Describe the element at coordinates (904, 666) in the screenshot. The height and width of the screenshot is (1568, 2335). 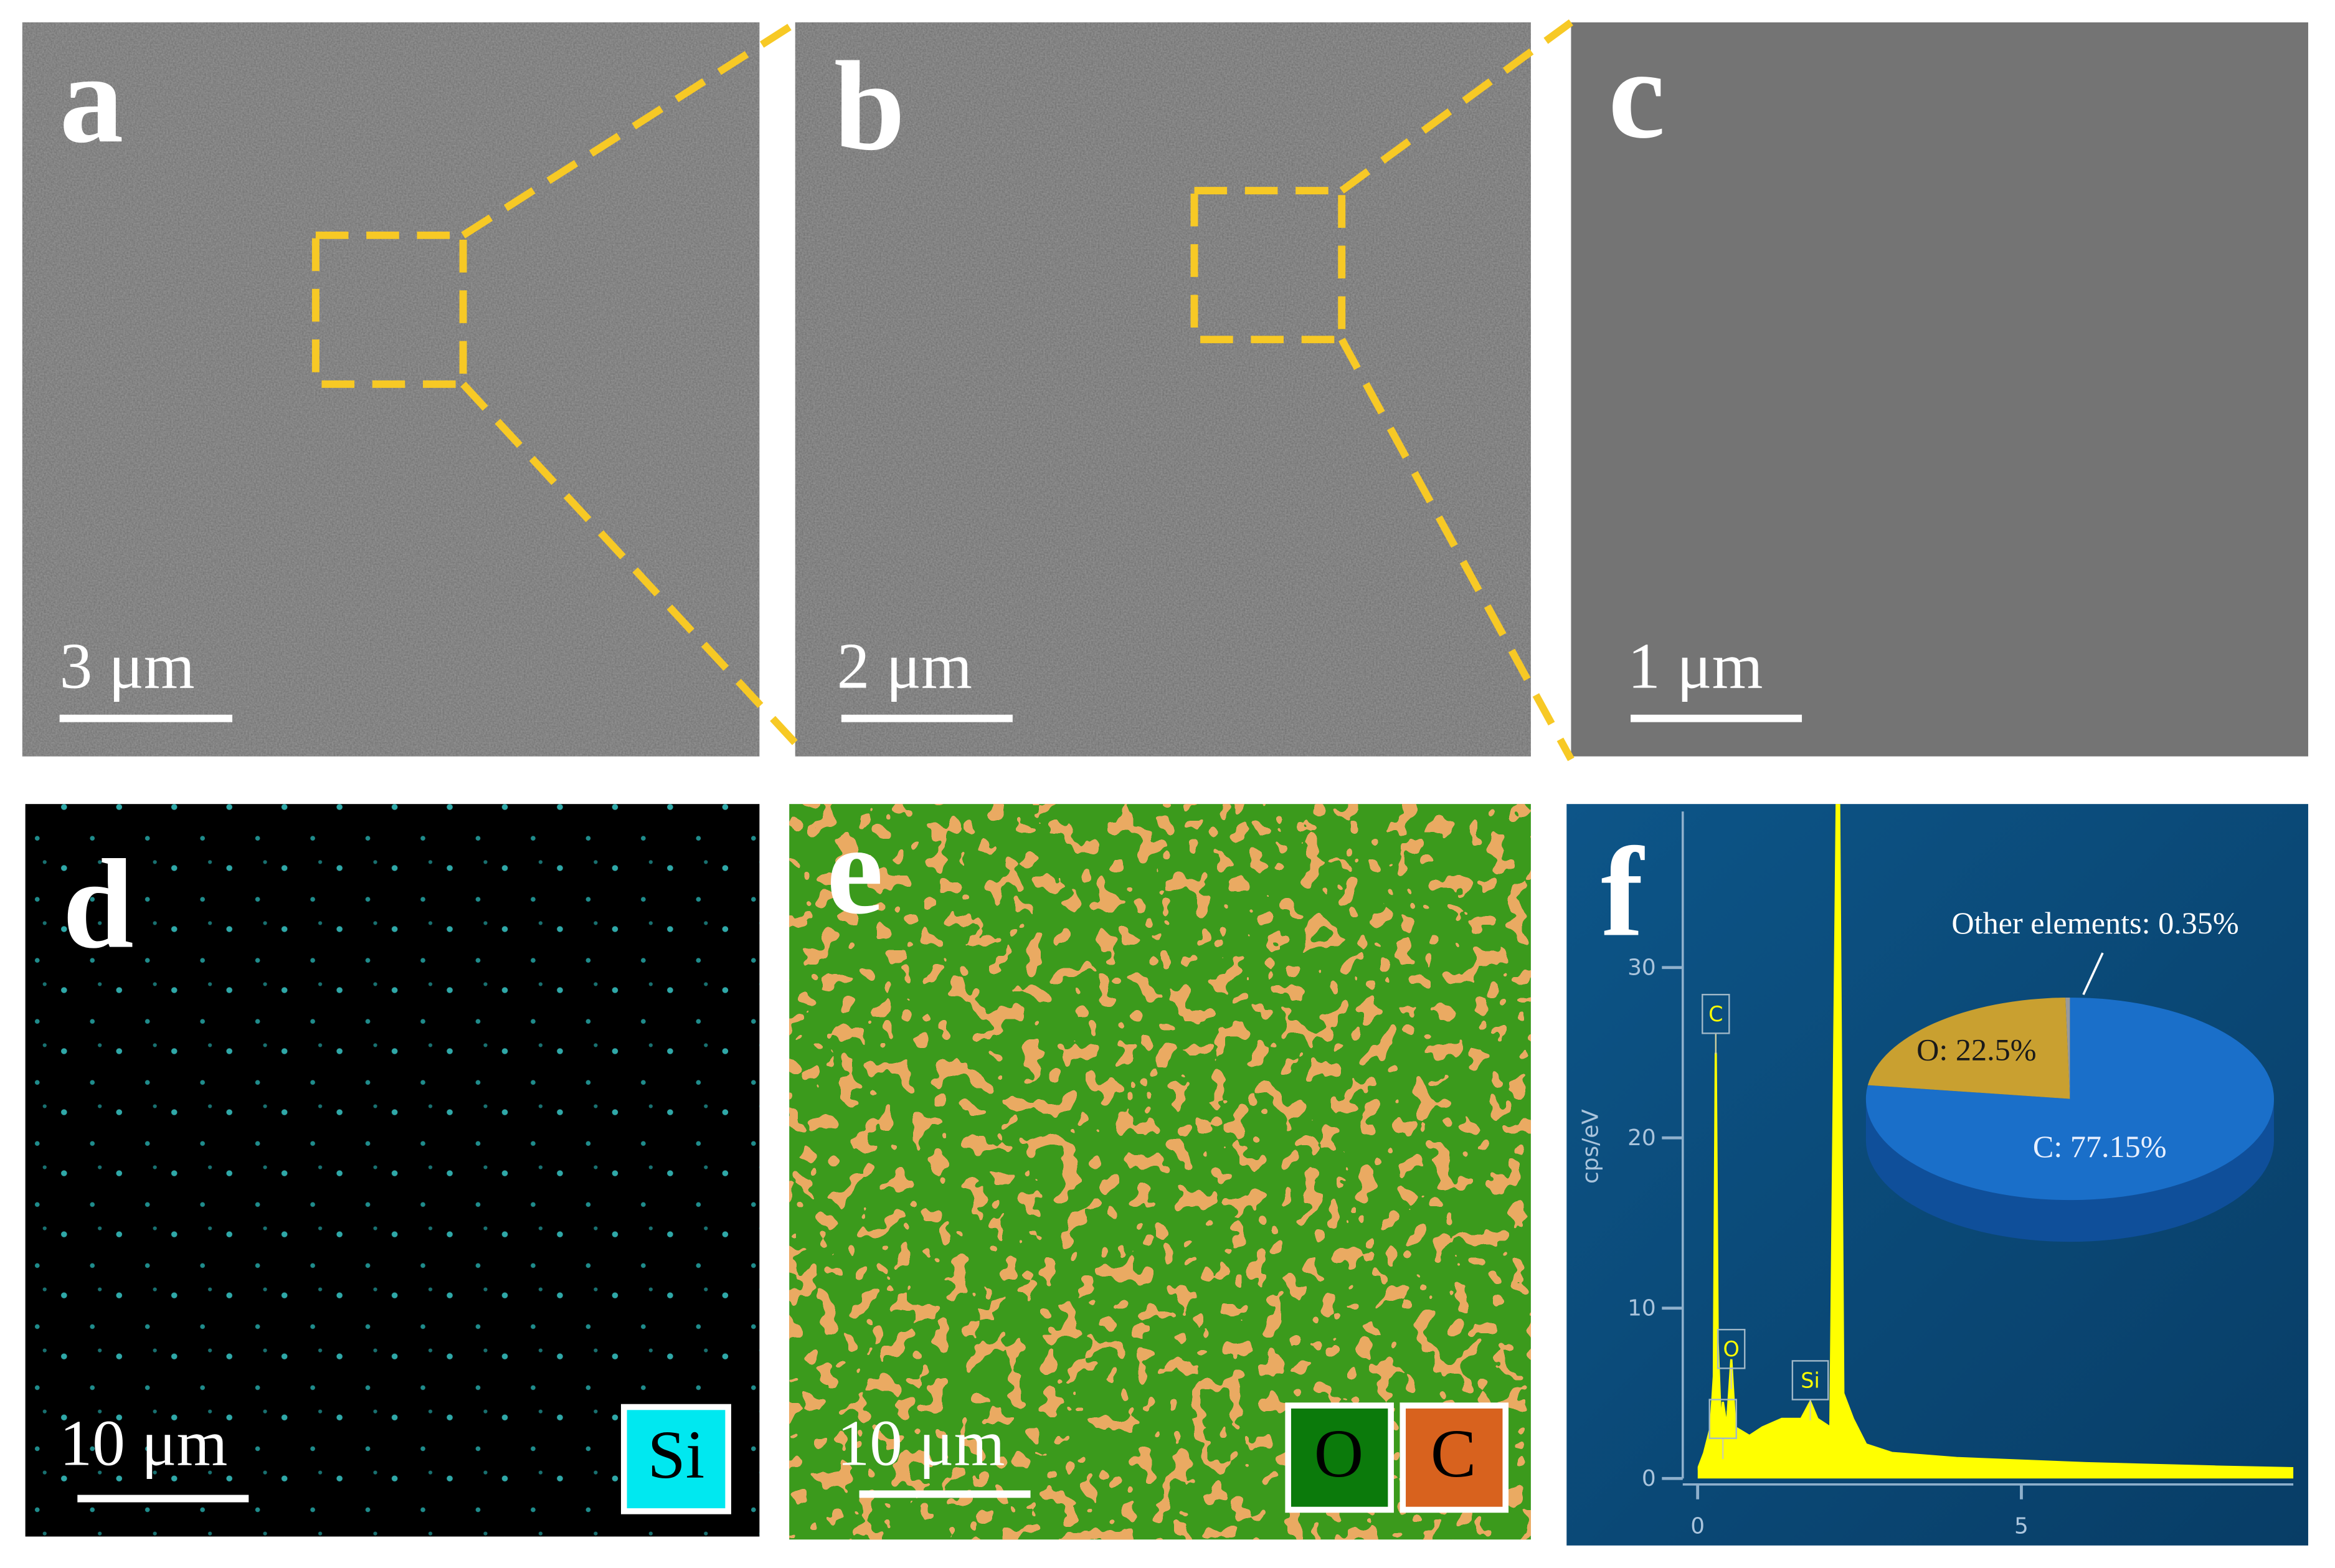
I see `scale-bar-label: 2 μm` at that location.